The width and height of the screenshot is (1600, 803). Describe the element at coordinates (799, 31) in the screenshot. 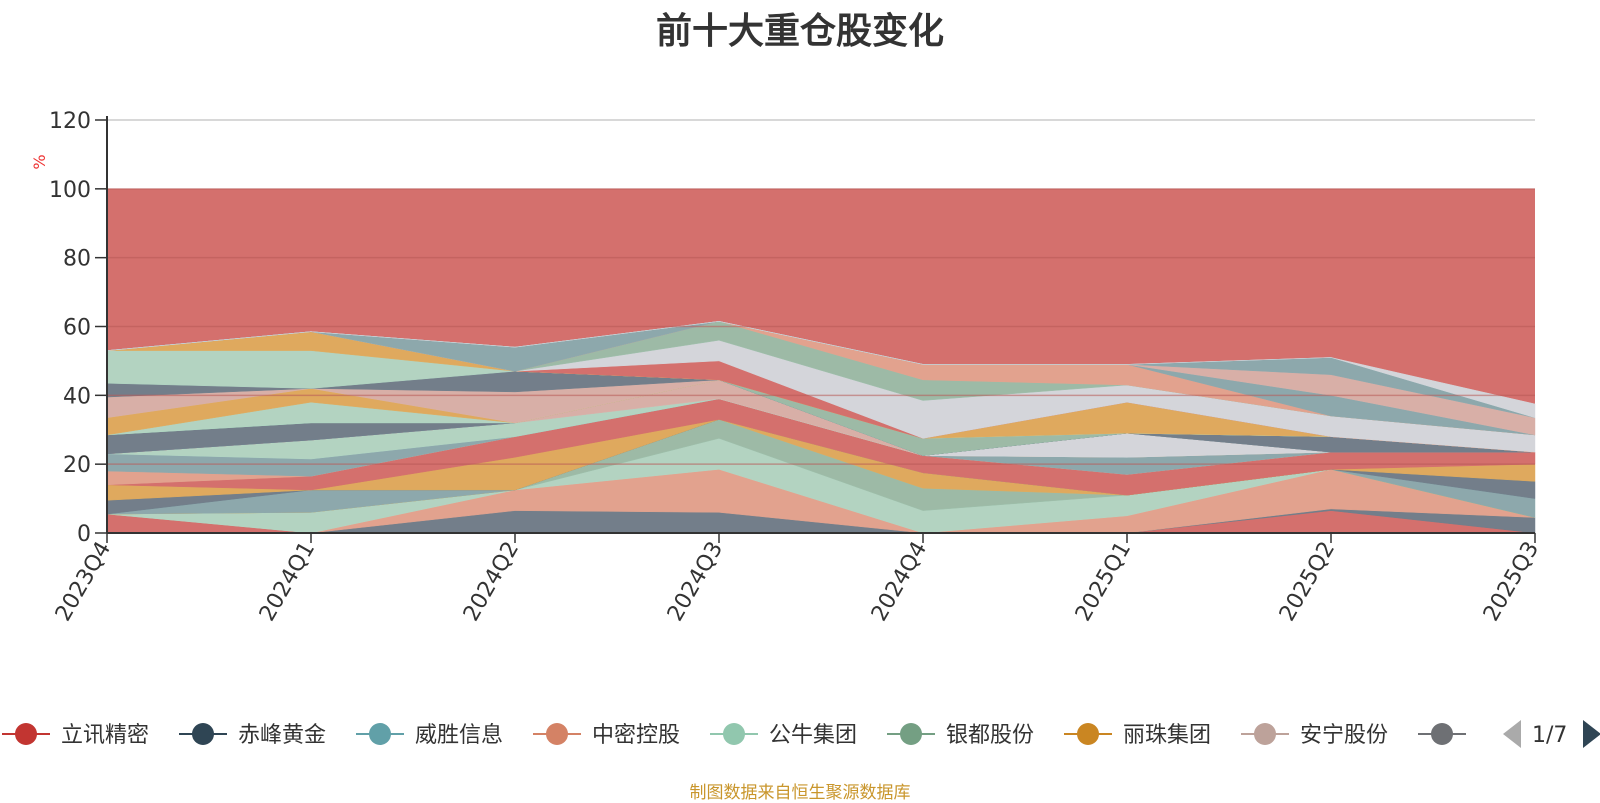

I see `chart-title: 前十大重仓股变化` at that location.